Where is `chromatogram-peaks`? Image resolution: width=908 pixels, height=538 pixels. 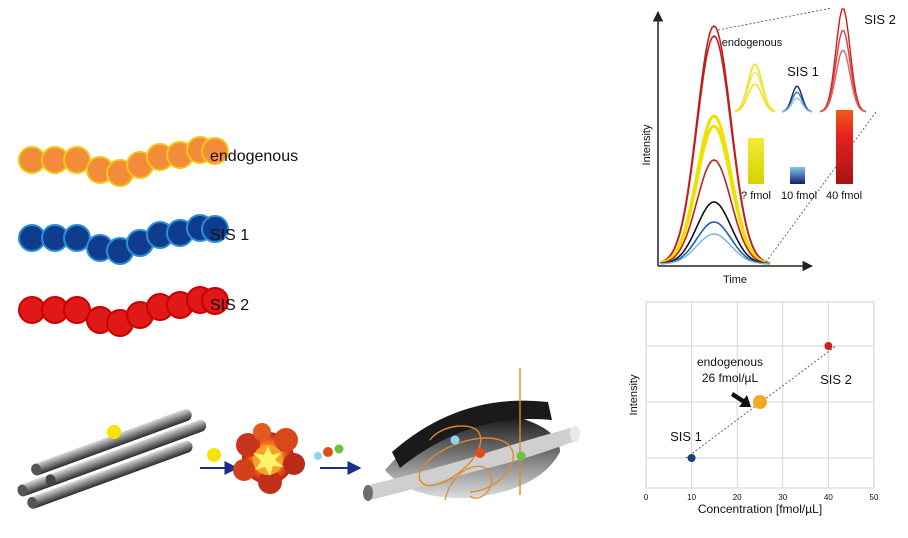 chromatogram-peaks is located at coordinates (715, 144).